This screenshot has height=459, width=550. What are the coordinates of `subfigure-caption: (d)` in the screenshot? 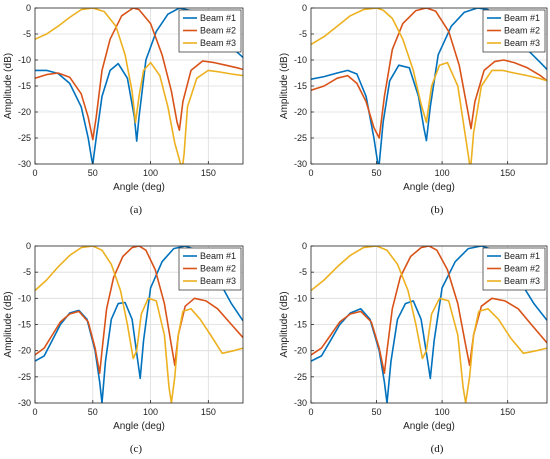 It's located at (437, 449).